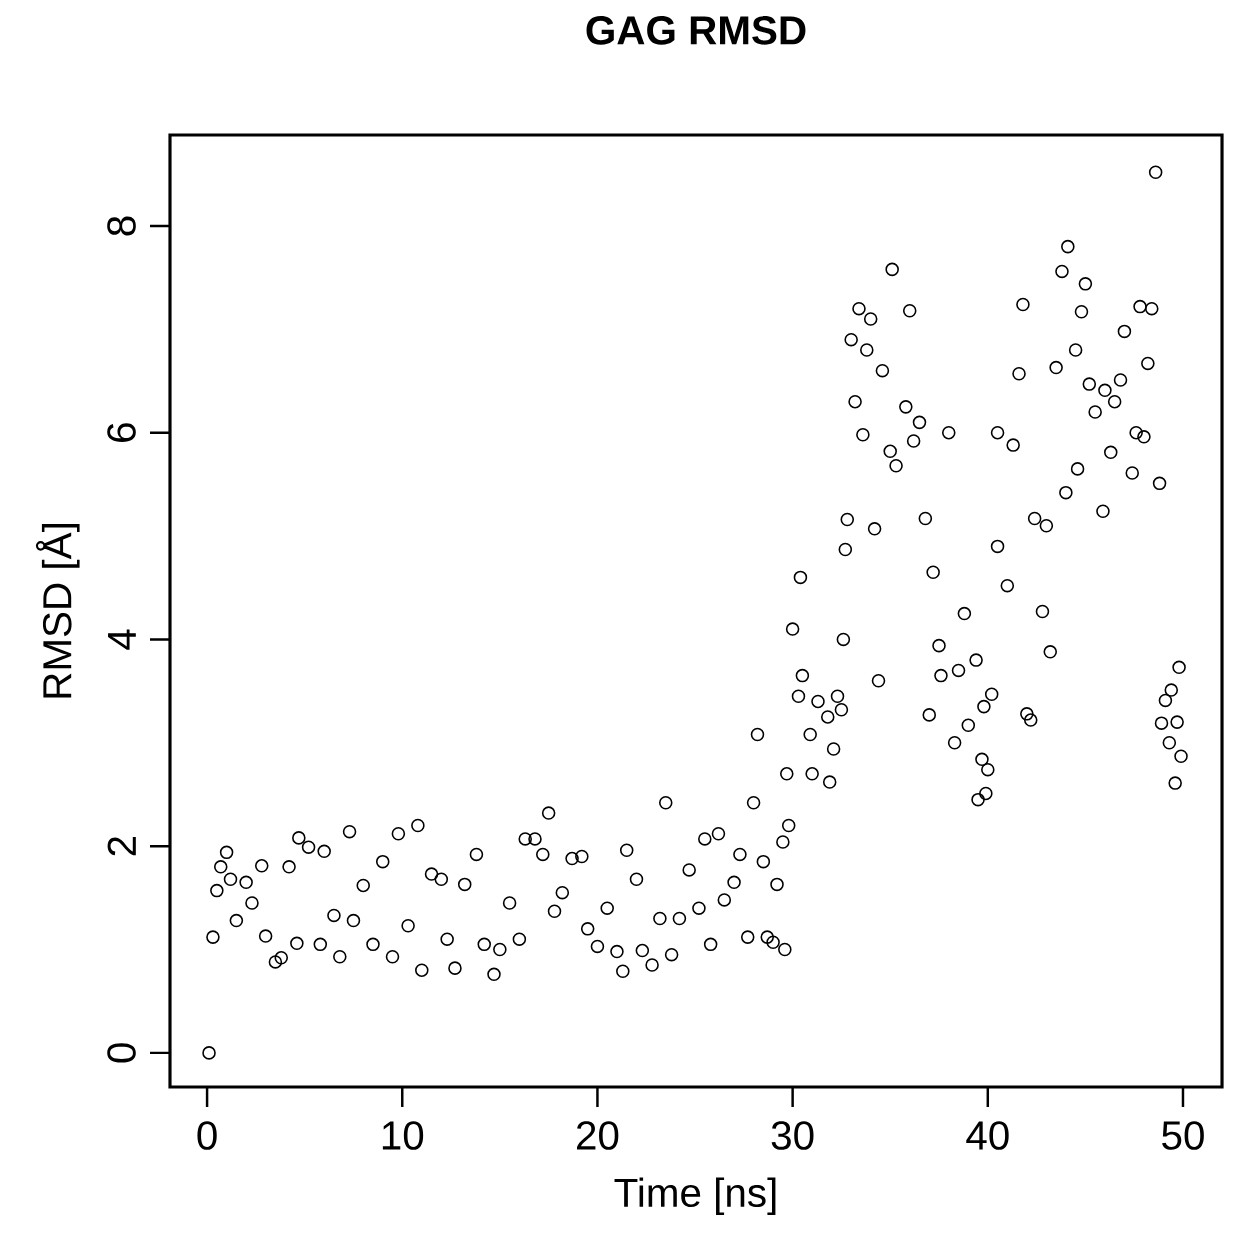 The image size is (1259, 1259). What do you see at coordinates (122, 639) in the screenshot?
I see `y-tick-label: 4` at bounding box center [122, 639].